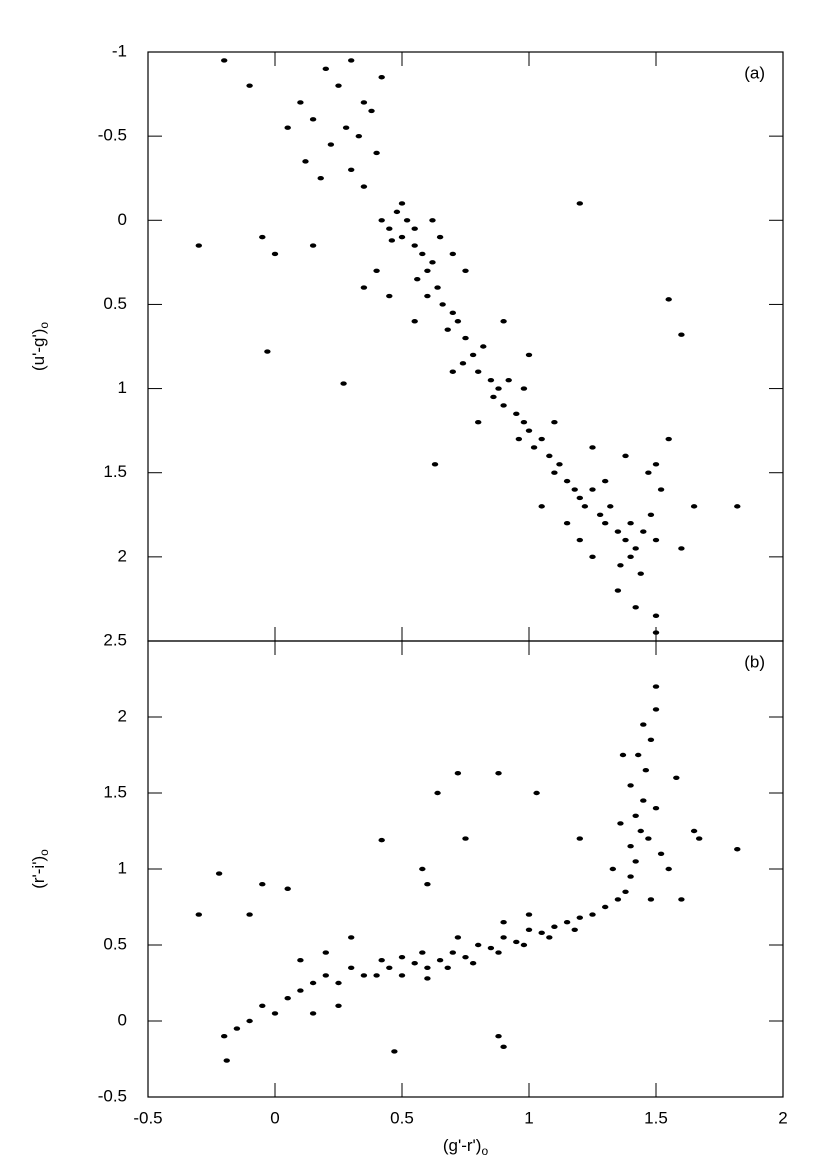  I want to click on y-label: (r'-i')o, so click(40, 869).